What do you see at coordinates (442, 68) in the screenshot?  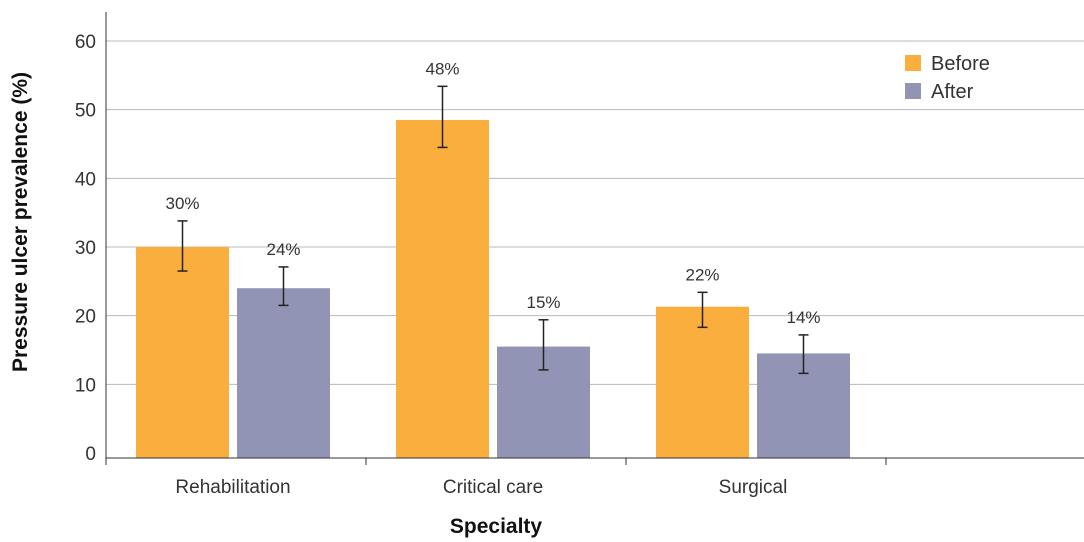 I see `data-label: 48%` at bounding box center [442, 68].